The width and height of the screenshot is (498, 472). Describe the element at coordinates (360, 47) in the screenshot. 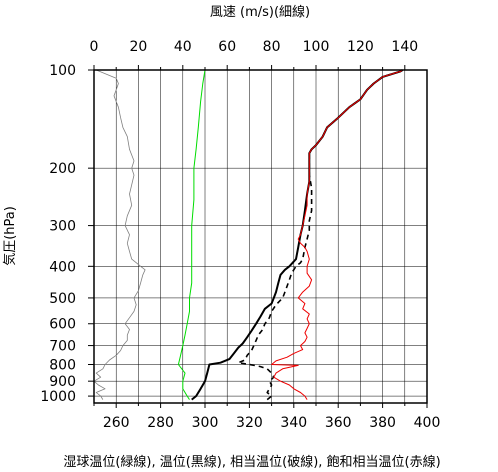

I see `top-tick-label: 120` at that location.